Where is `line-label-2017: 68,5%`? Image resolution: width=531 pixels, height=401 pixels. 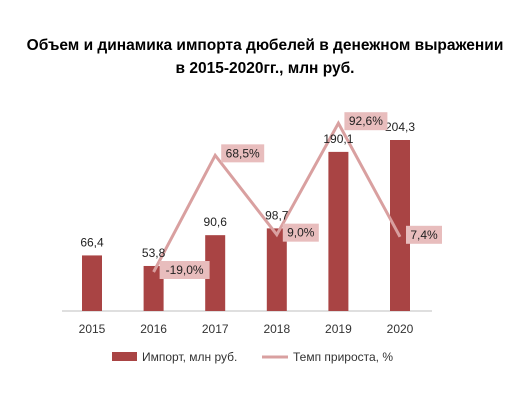
line-label-2017: 68,5% is located at coordinates (243, 153).